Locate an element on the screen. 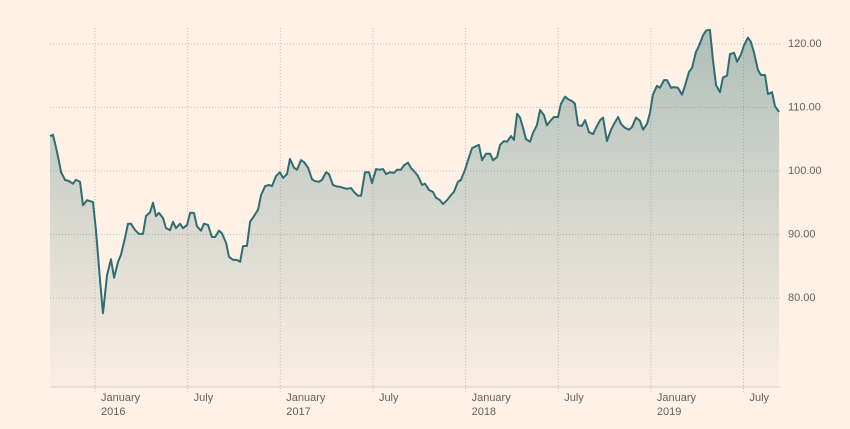 This screenshot has height=429, width=850. x-tick-label: January 2019 is located at coordinates (676, 405).